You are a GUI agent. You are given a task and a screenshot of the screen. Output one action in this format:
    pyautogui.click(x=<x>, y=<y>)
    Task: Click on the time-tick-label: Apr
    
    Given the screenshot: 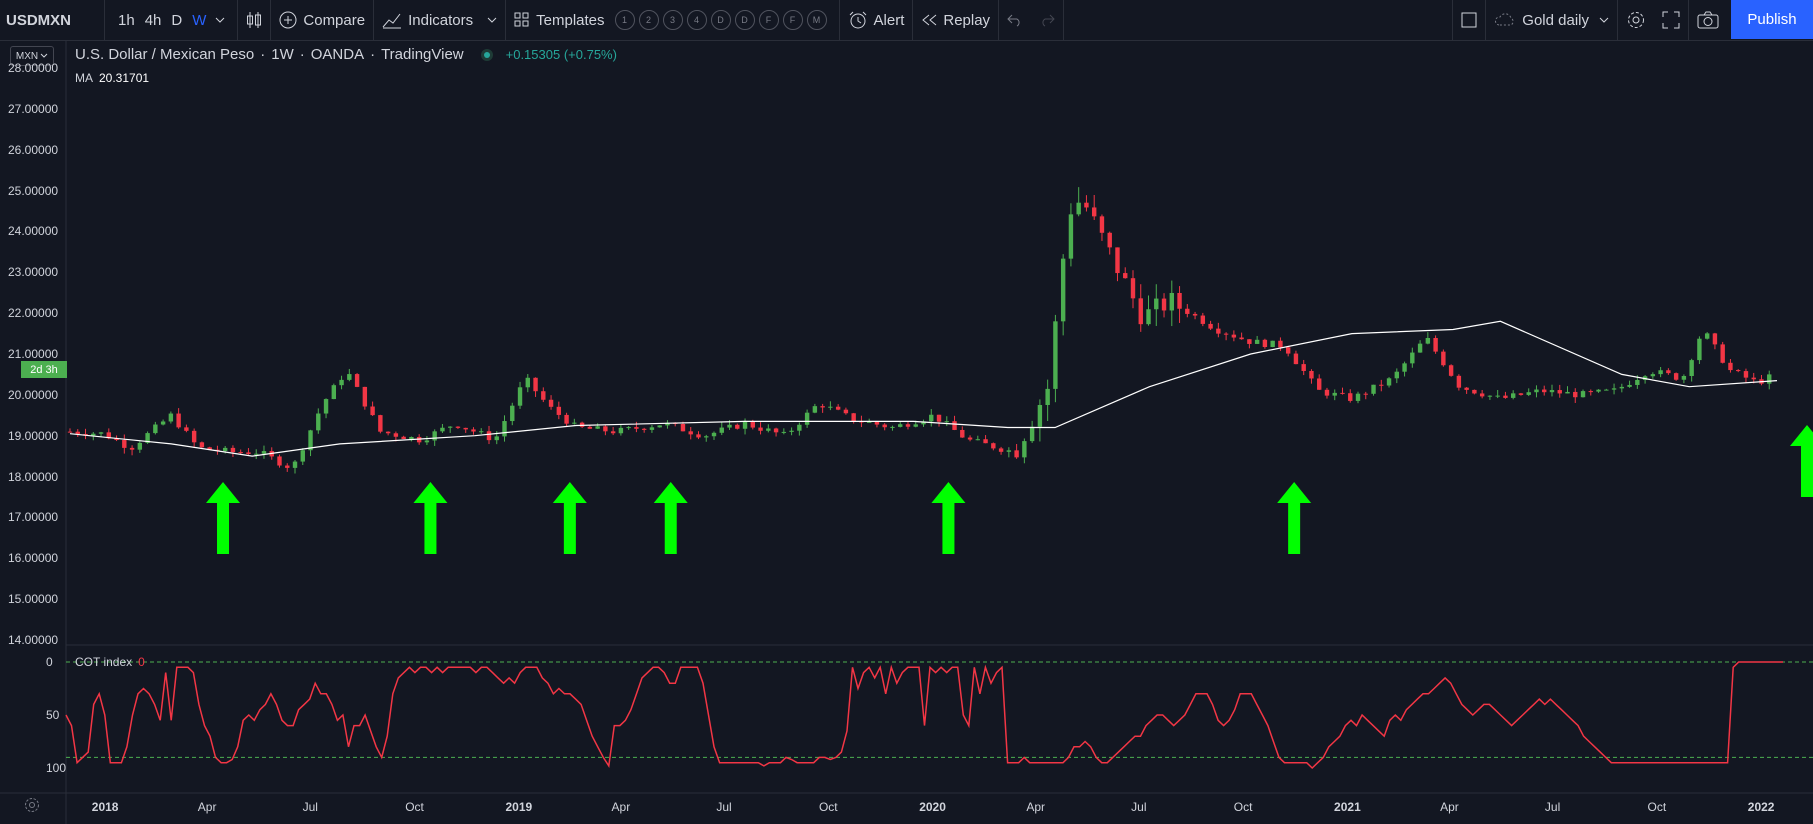 What is the action you would take?
    pyautogui.click(x=1449, y=807)
    